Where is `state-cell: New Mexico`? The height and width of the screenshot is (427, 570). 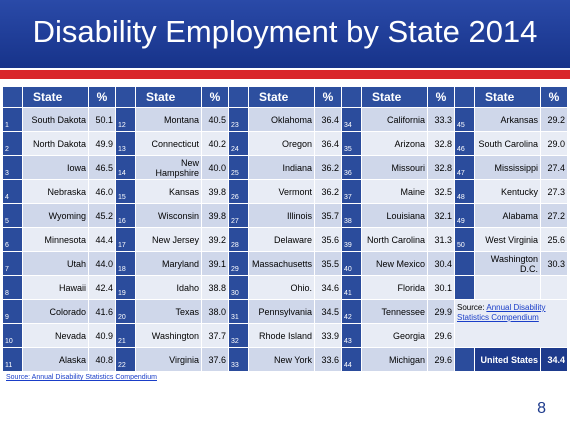 state-cell: New Mexico is located at coordinates (394, 263).